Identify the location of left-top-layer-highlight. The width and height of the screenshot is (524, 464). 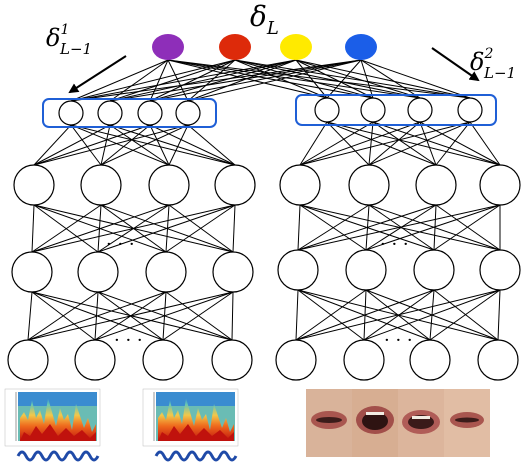
(129, 113).